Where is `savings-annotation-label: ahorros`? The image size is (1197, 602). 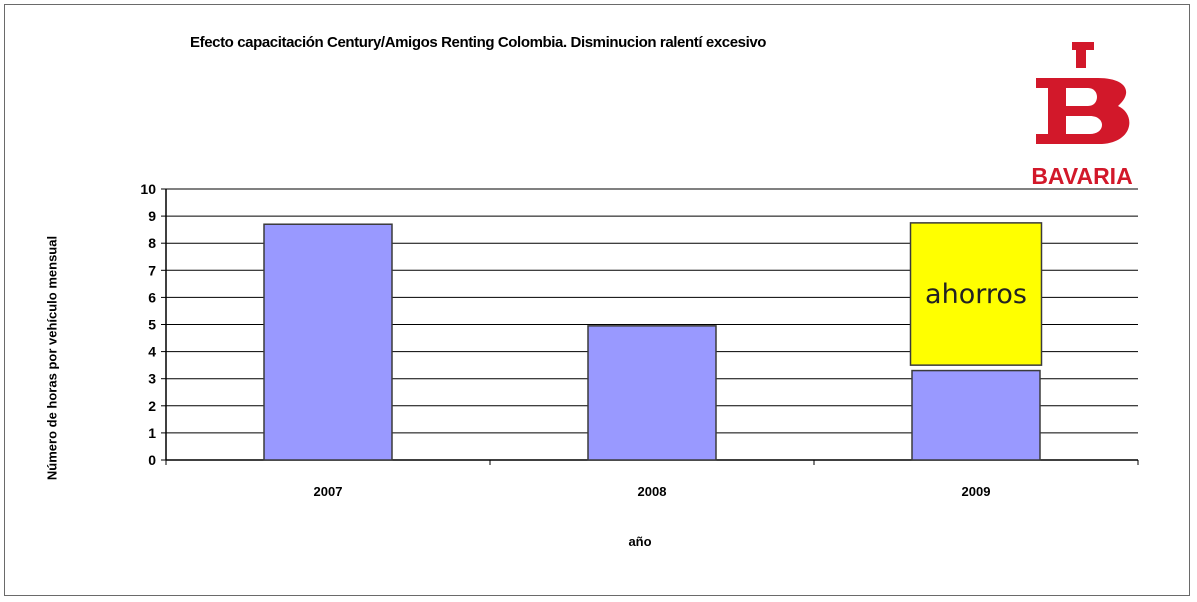 savings-annotation-label: ahorros is located at coordinates (976, 294).